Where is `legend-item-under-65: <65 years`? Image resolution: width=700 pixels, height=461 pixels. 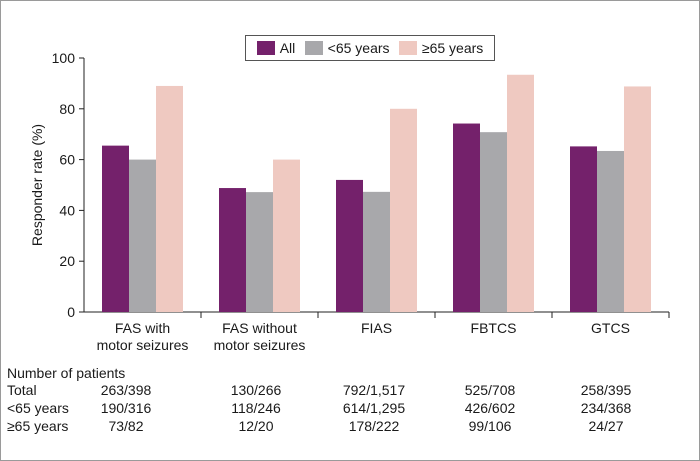
legend-item-under-65: <65 years is located at coordinates (347, 48).